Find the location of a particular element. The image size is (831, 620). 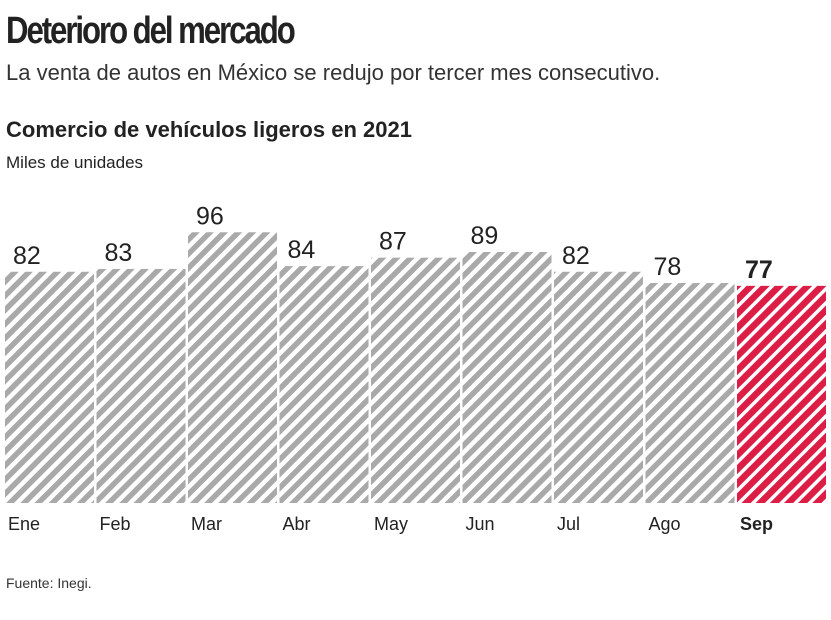

category-label: Sep is located at coordinates (756, 524).